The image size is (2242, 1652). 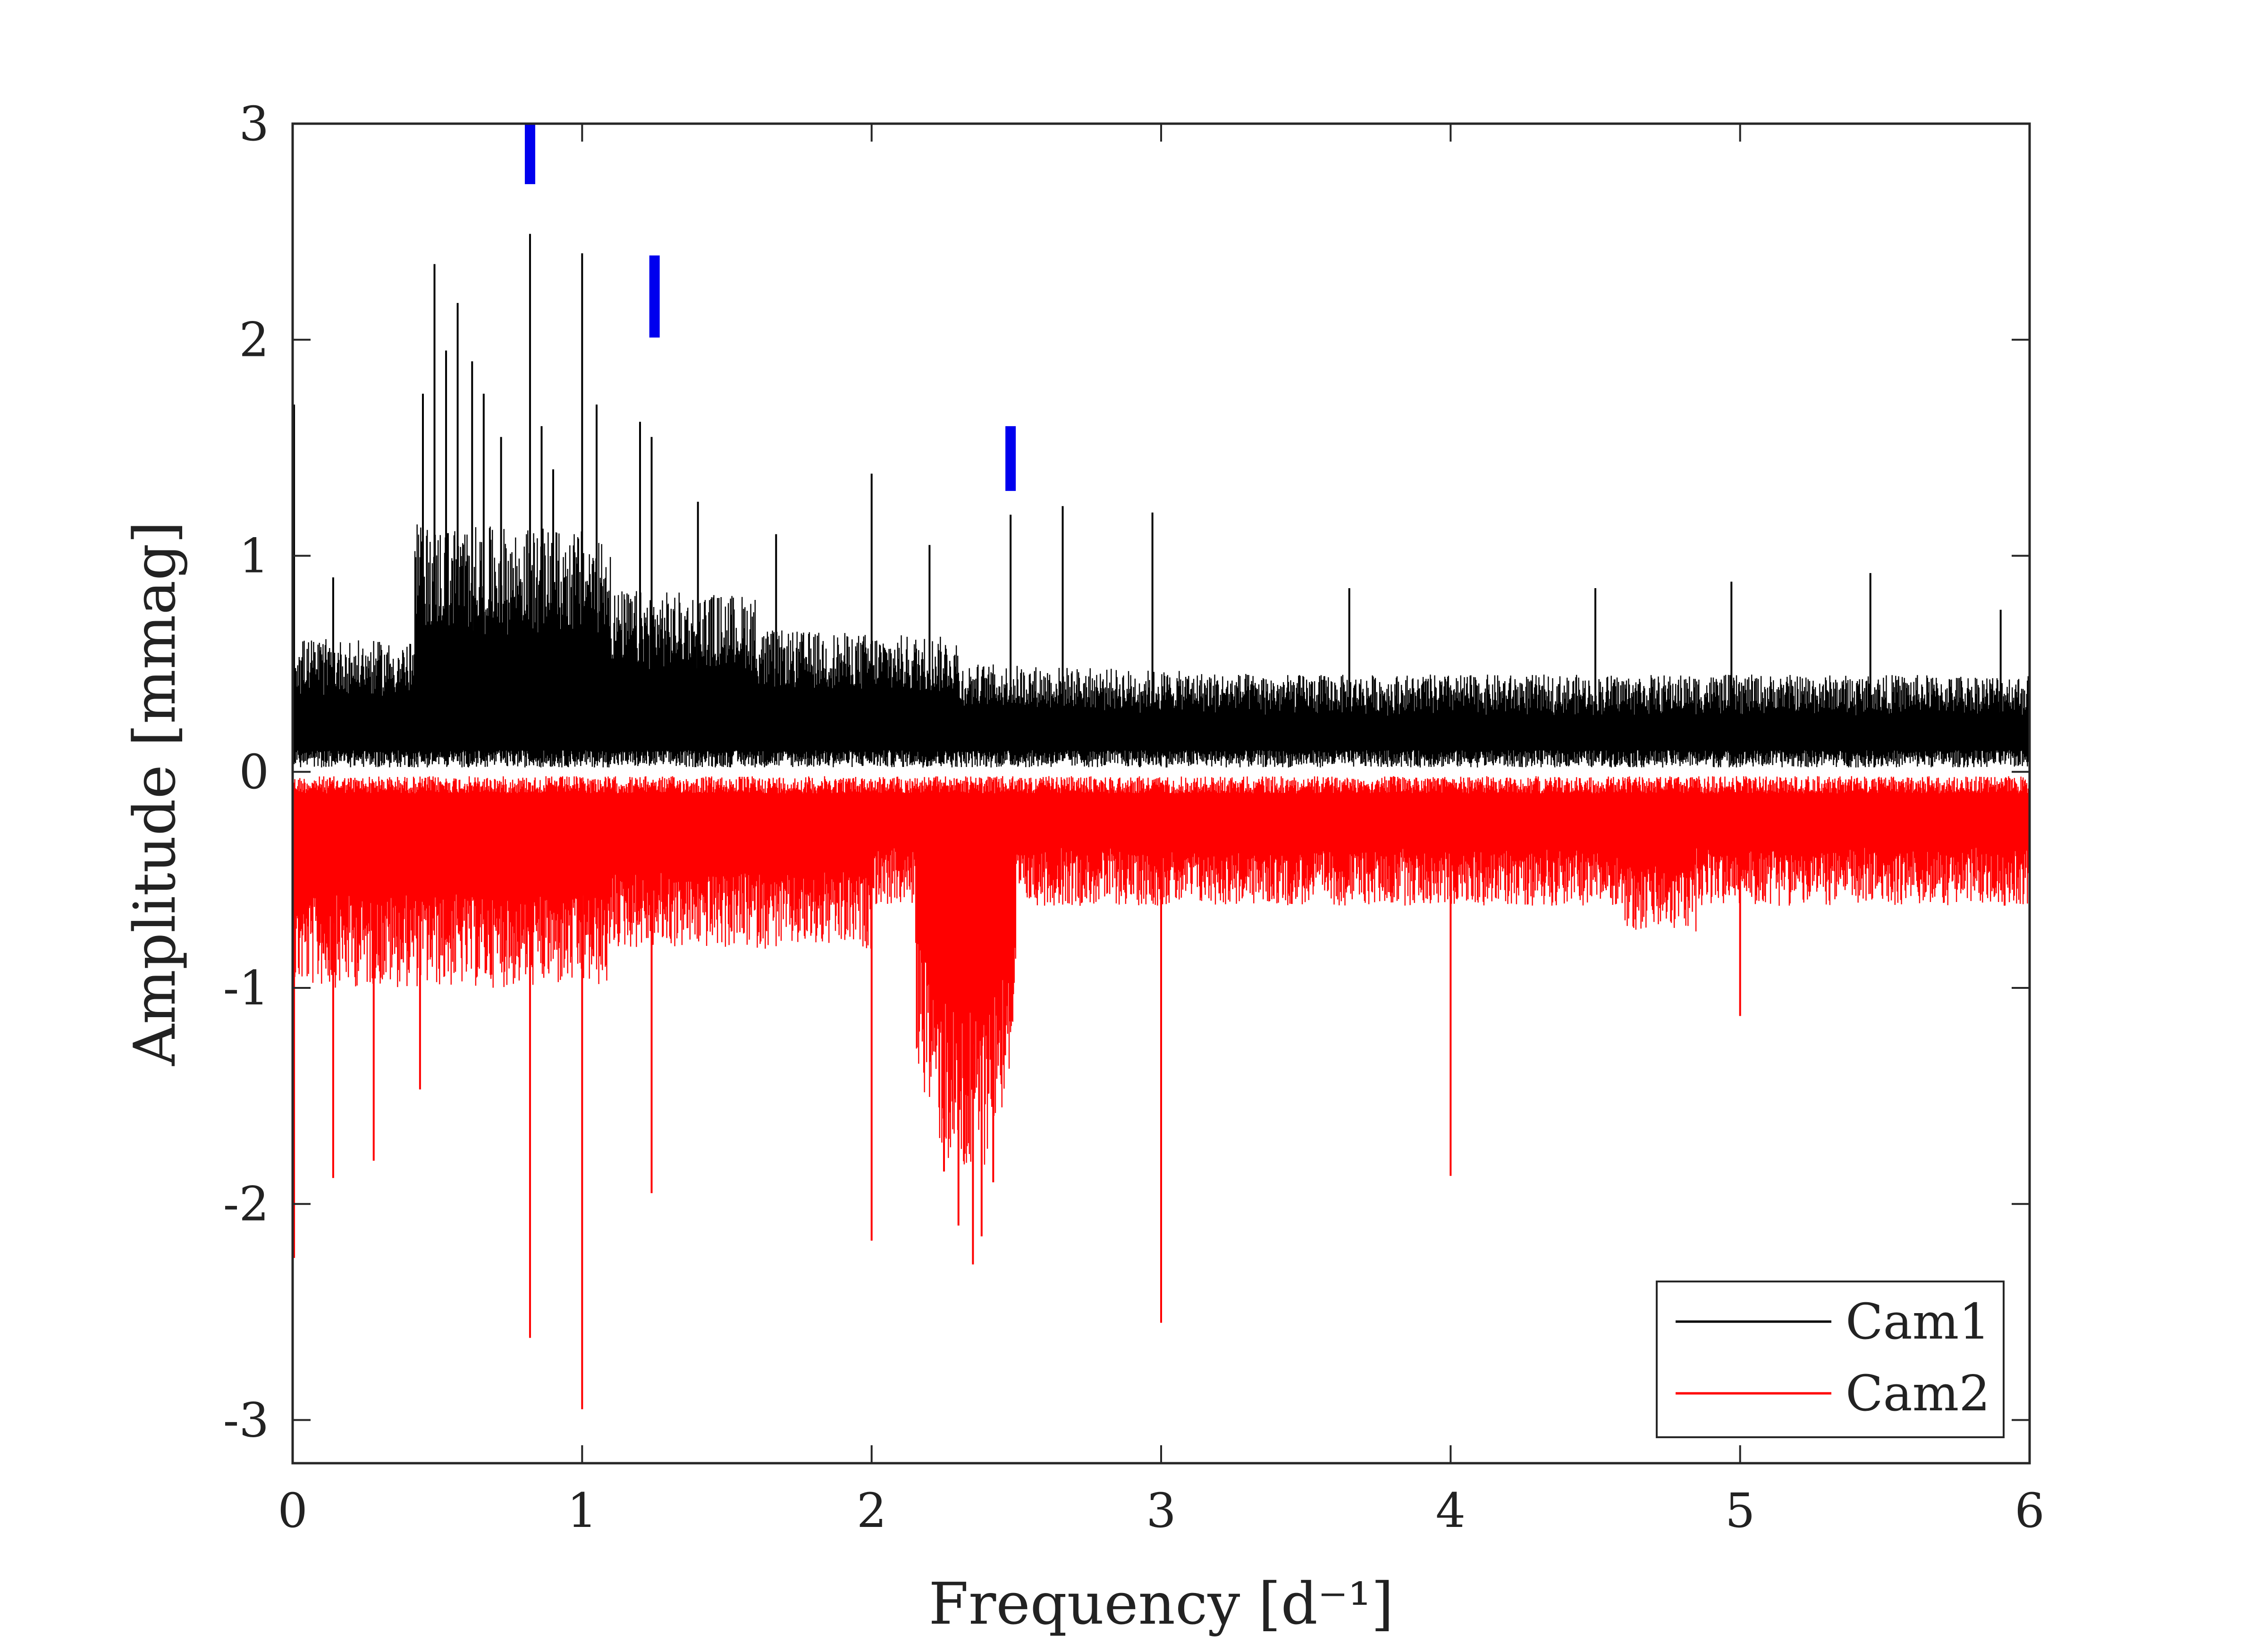 What do you see at coordinates (1918, 1321) in the screenshot?
I see `legend-label-cam1: Cam1` at bounding box center [1918, 1321].